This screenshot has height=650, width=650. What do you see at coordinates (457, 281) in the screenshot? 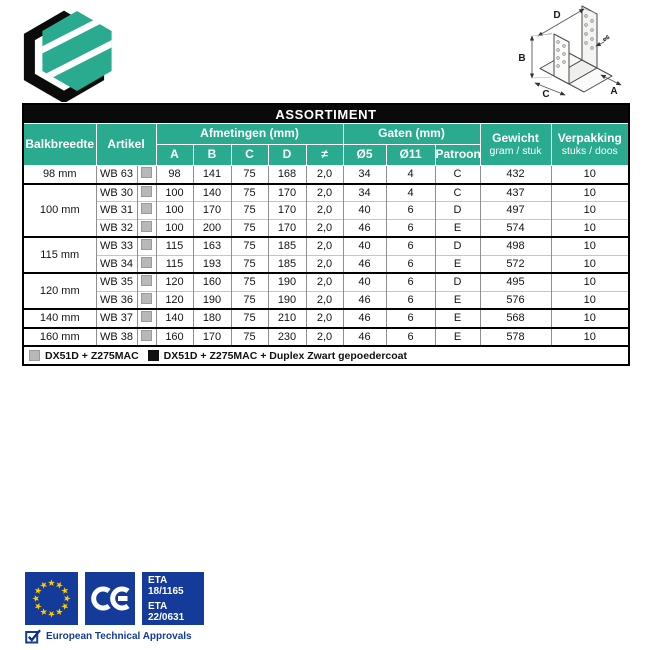
I see `patroon-cell: D` at bounding box center [457, 281].